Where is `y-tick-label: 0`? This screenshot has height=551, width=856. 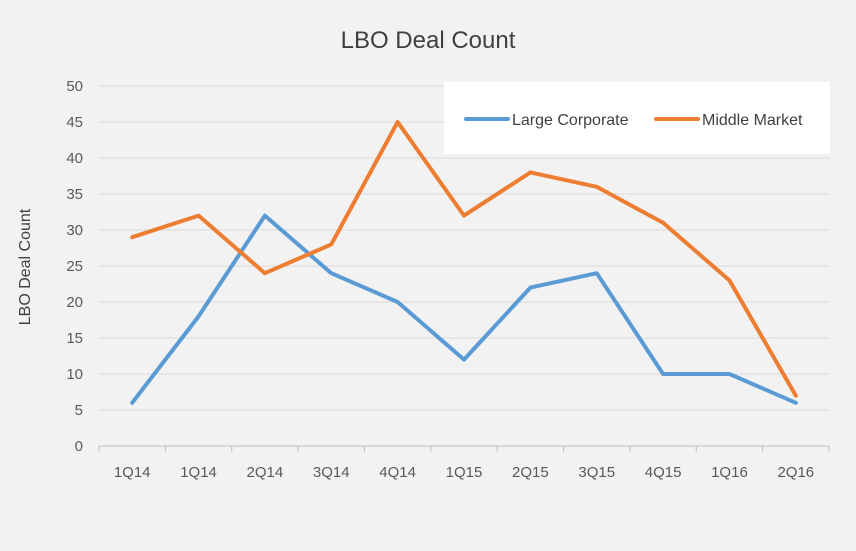
y-tick-label: 0 is located at coordinates (79, 446).